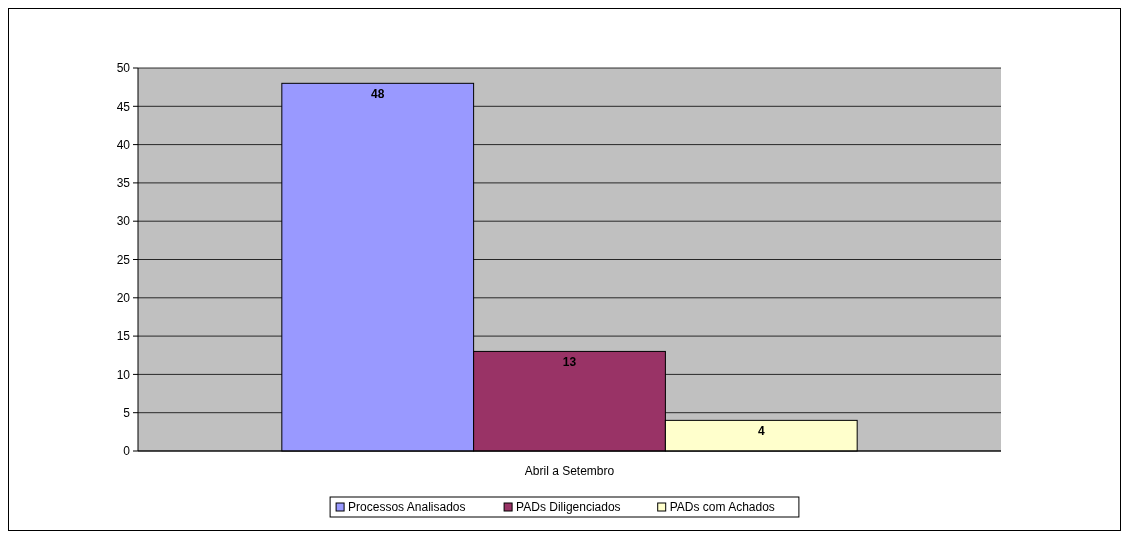  Describe the element at coordinates (127, 412) in the screenshot. I see `y-tick-label: 5` at that location.